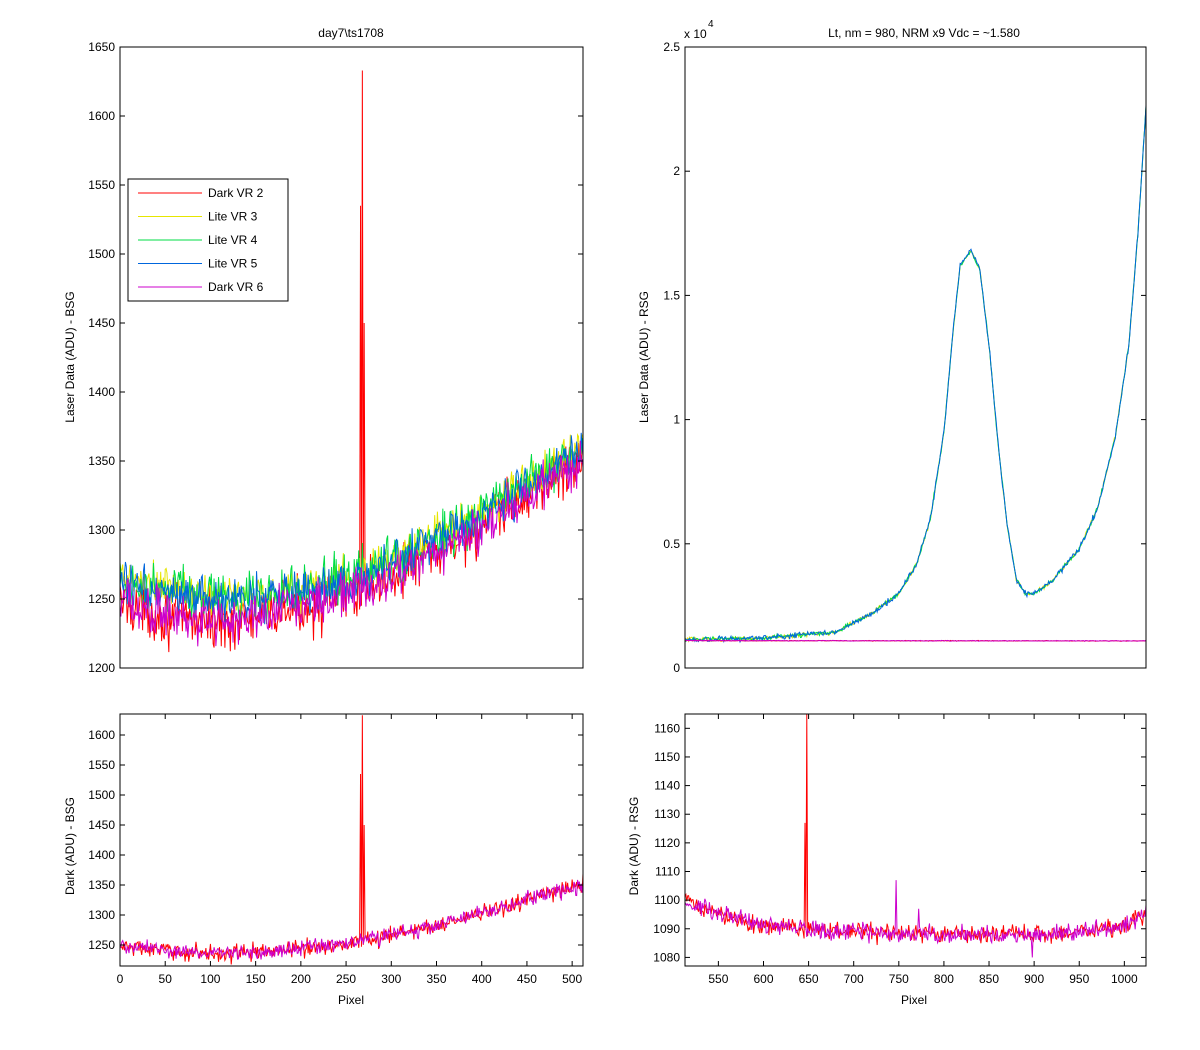 This screenshot has height=1050, width=1200. Describe the element at coordinates (1034, 979) in the screenshot. I see `dark-rsg-xtick-label: 900` at that location.